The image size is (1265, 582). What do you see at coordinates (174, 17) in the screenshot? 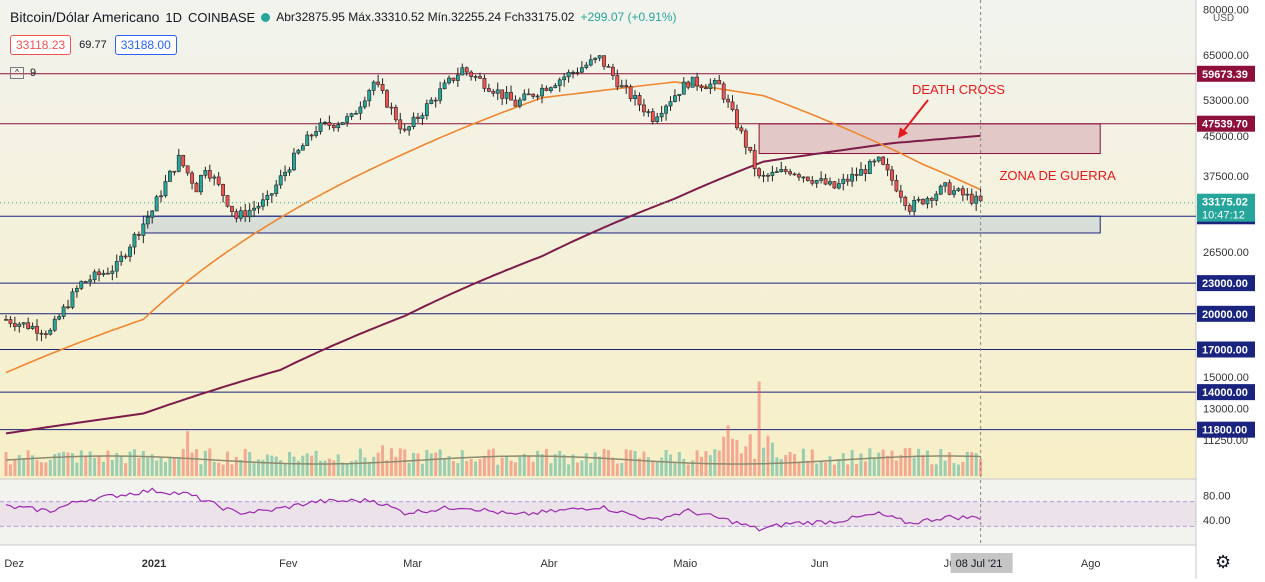
I see `interval-label: 1D` at bounding box center [174, 17].